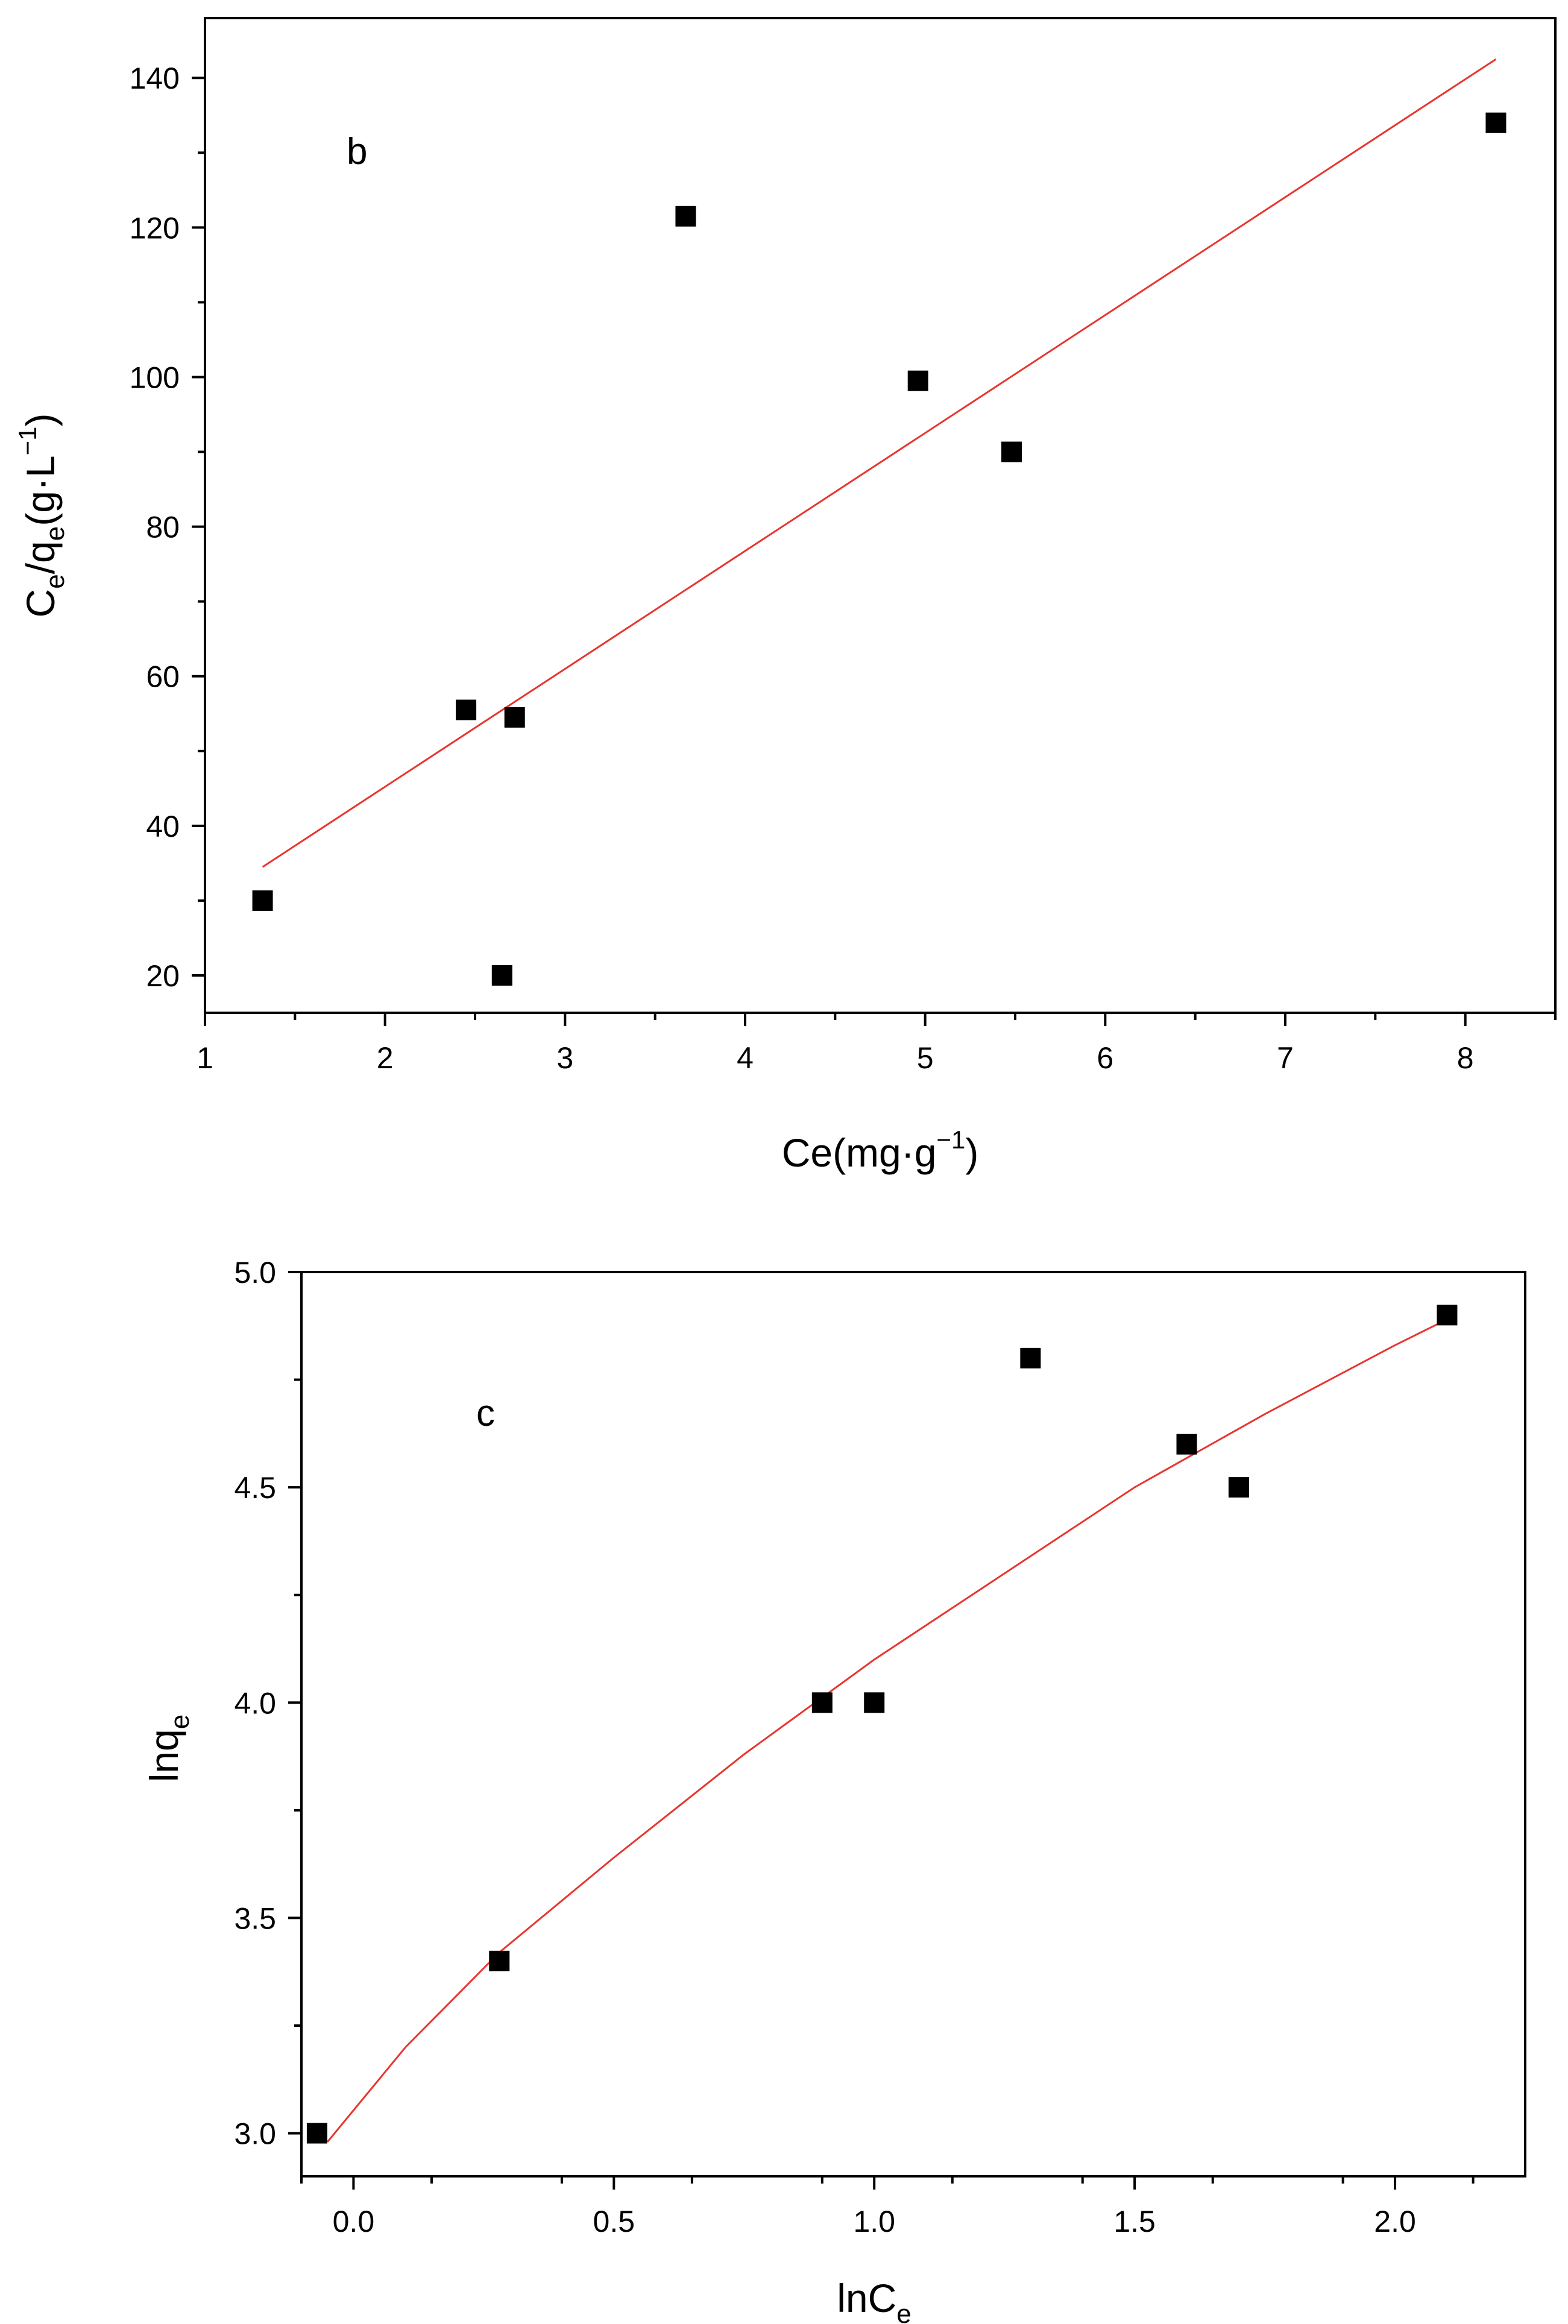  I want to click on y-tick-label: 40, so click(163, 826).